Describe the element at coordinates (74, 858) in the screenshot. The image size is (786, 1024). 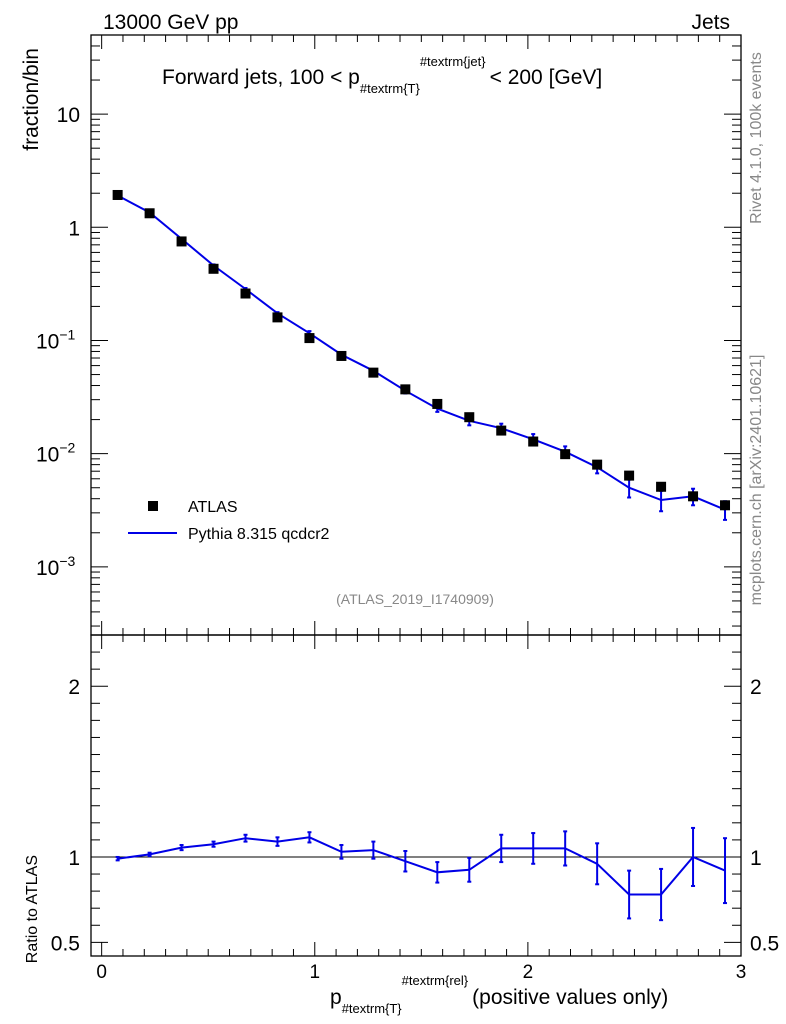
I see `ratio-y-tick-label: 1` at that location.